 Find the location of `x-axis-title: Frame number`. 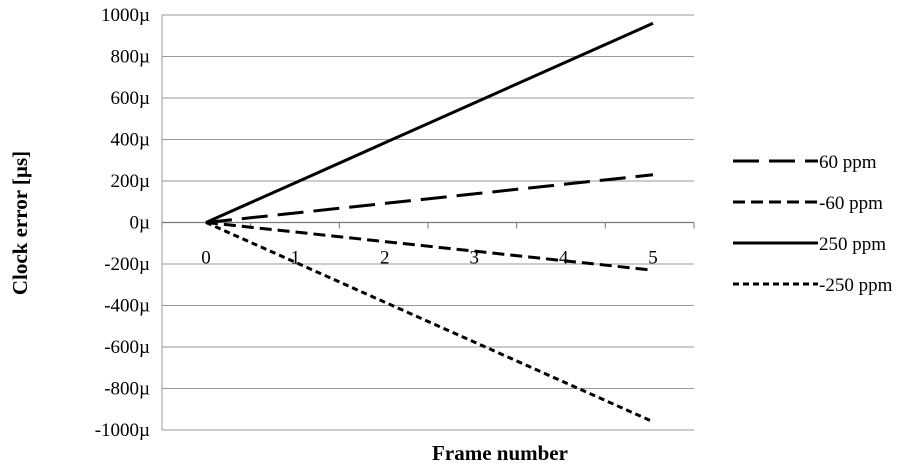

x-axis-title: Frame number is located at coordinates (500, 453).